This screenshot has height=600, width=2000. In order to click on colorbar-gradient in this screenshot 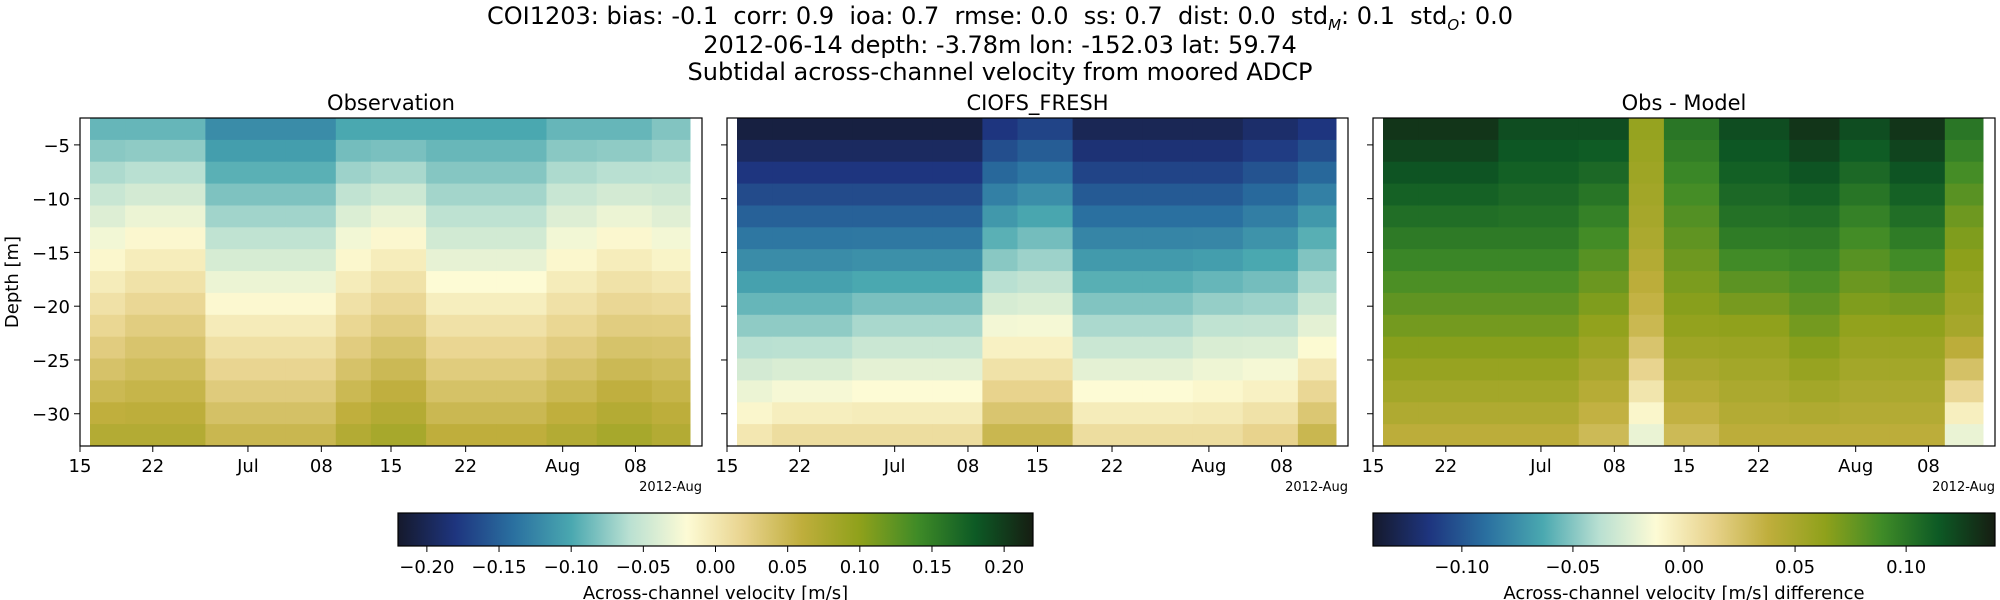, I will do `click(1684, 529)`.